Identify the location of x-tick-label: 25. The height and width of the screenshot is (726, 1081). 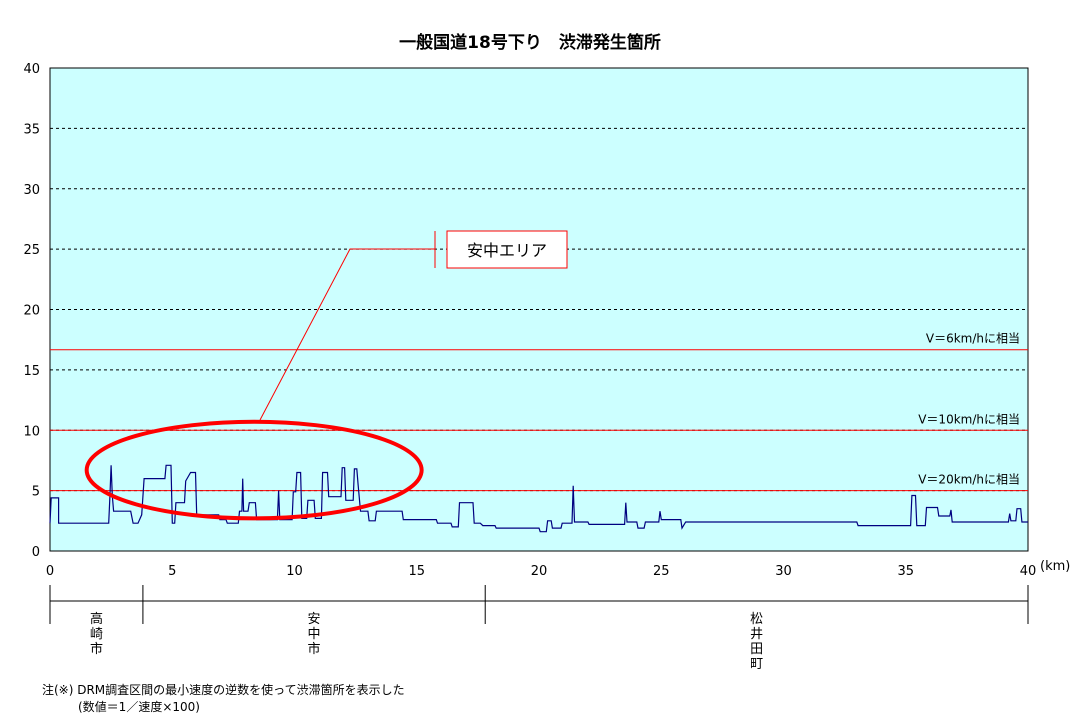
(661, 571).